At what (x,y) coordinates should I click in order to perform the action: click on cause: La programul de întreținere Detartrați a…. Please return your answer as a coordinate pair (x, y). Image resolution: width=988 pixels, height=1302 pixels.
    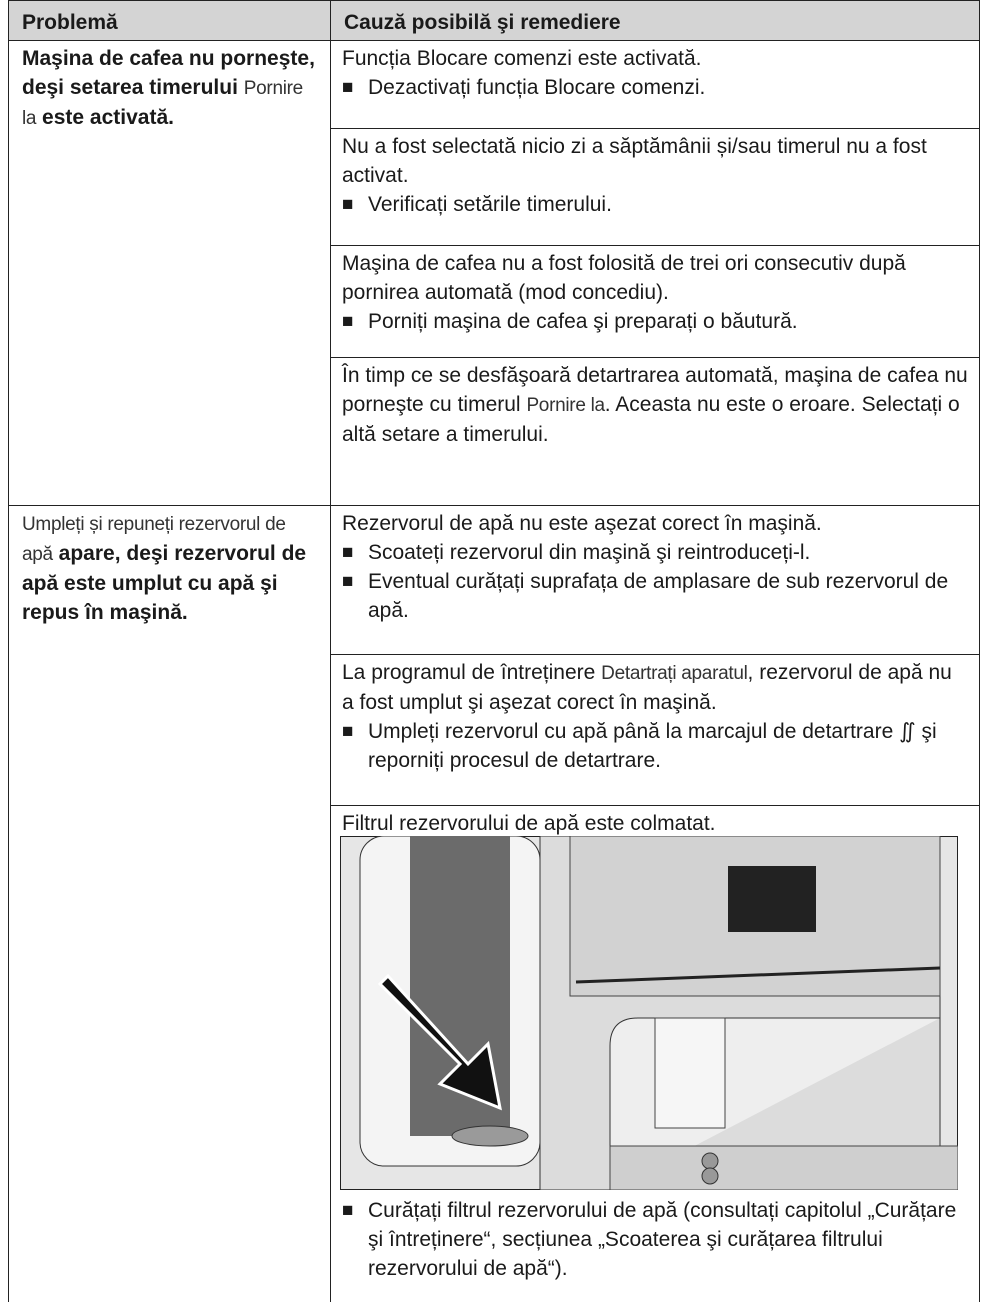
    Looking at the image, I should click on (655, 714).